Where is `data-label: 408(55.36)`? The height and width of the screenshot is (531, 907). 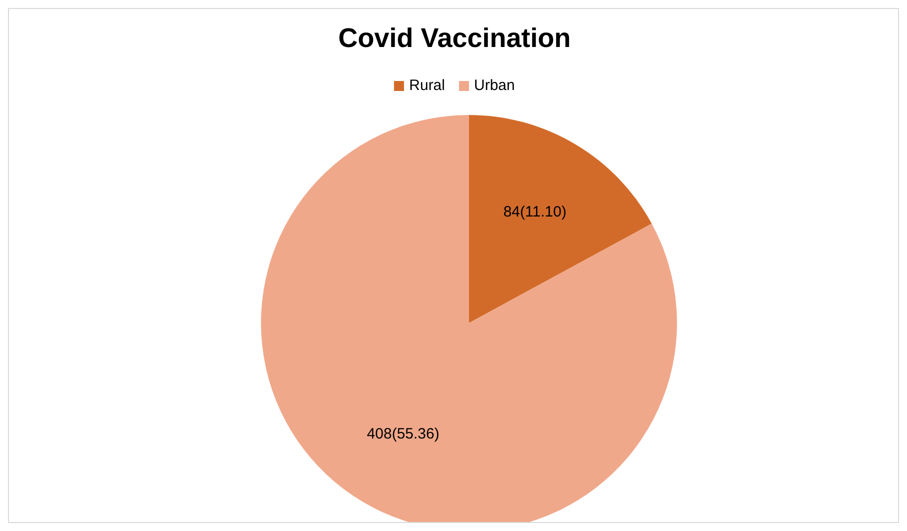
data-label: 408(55.36) is located at coordinates (403, 433).